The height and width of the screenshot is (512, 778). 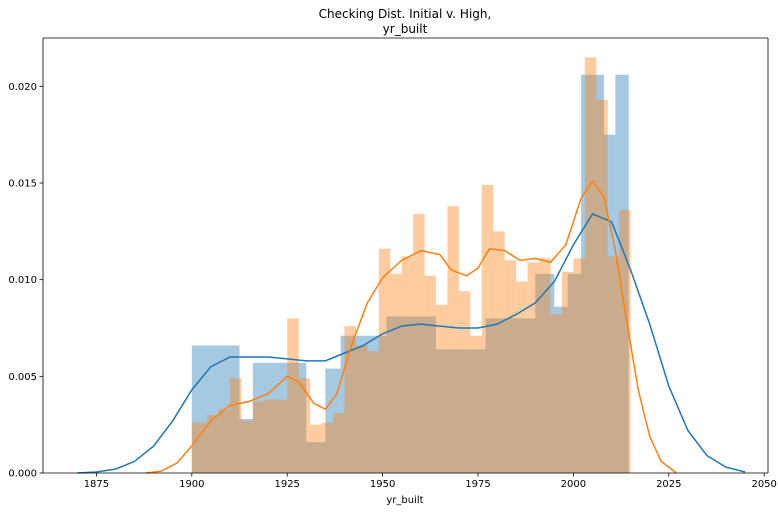 What do you see at coordinates (191, 484) in the screenshot?
I see `x-tick-label: 1900` at bounding box center [191, 484].